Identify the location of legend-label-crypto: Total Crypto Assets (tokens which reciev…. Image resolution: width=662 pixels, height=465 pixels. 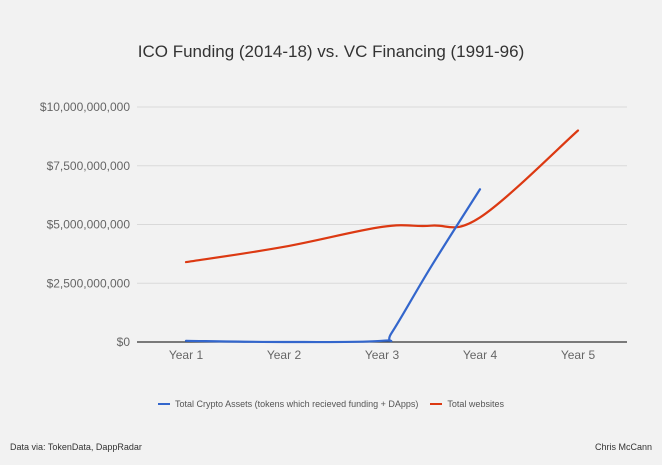
(297, 404).